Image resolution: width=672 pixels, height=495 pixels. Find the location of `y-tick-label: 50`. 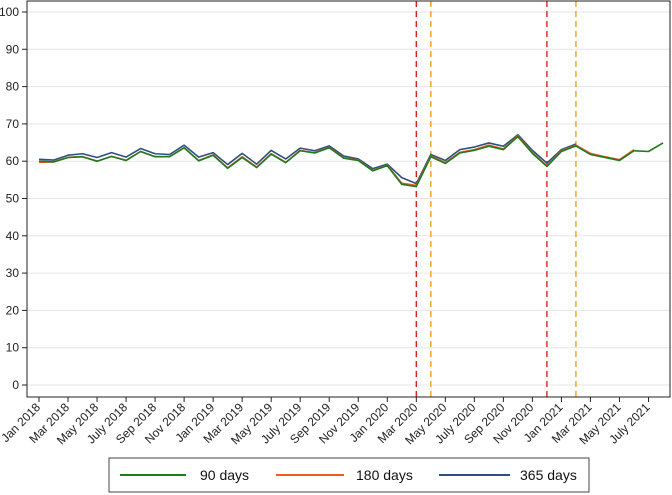

y-tick-label: 50 is located at coordinates (13, 199).